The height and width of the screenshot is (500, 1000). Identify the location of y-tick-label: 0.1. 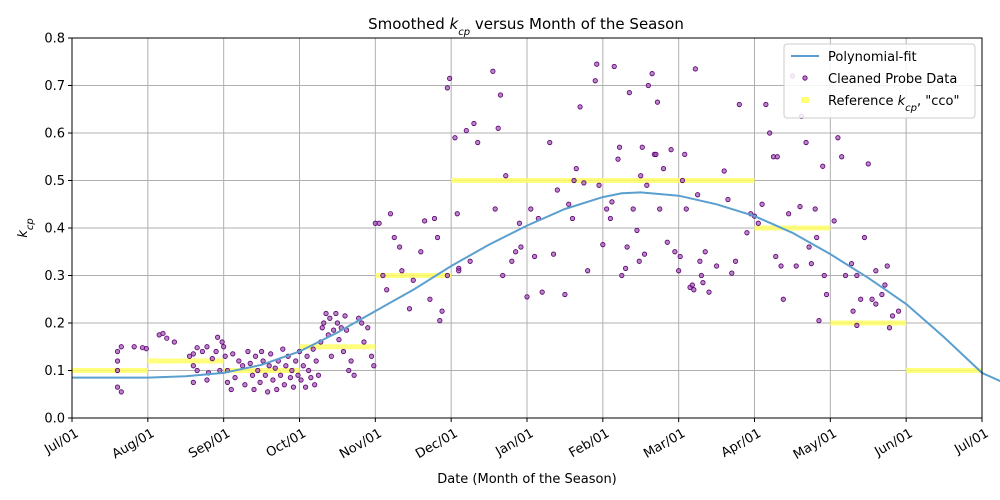
(54, 371).